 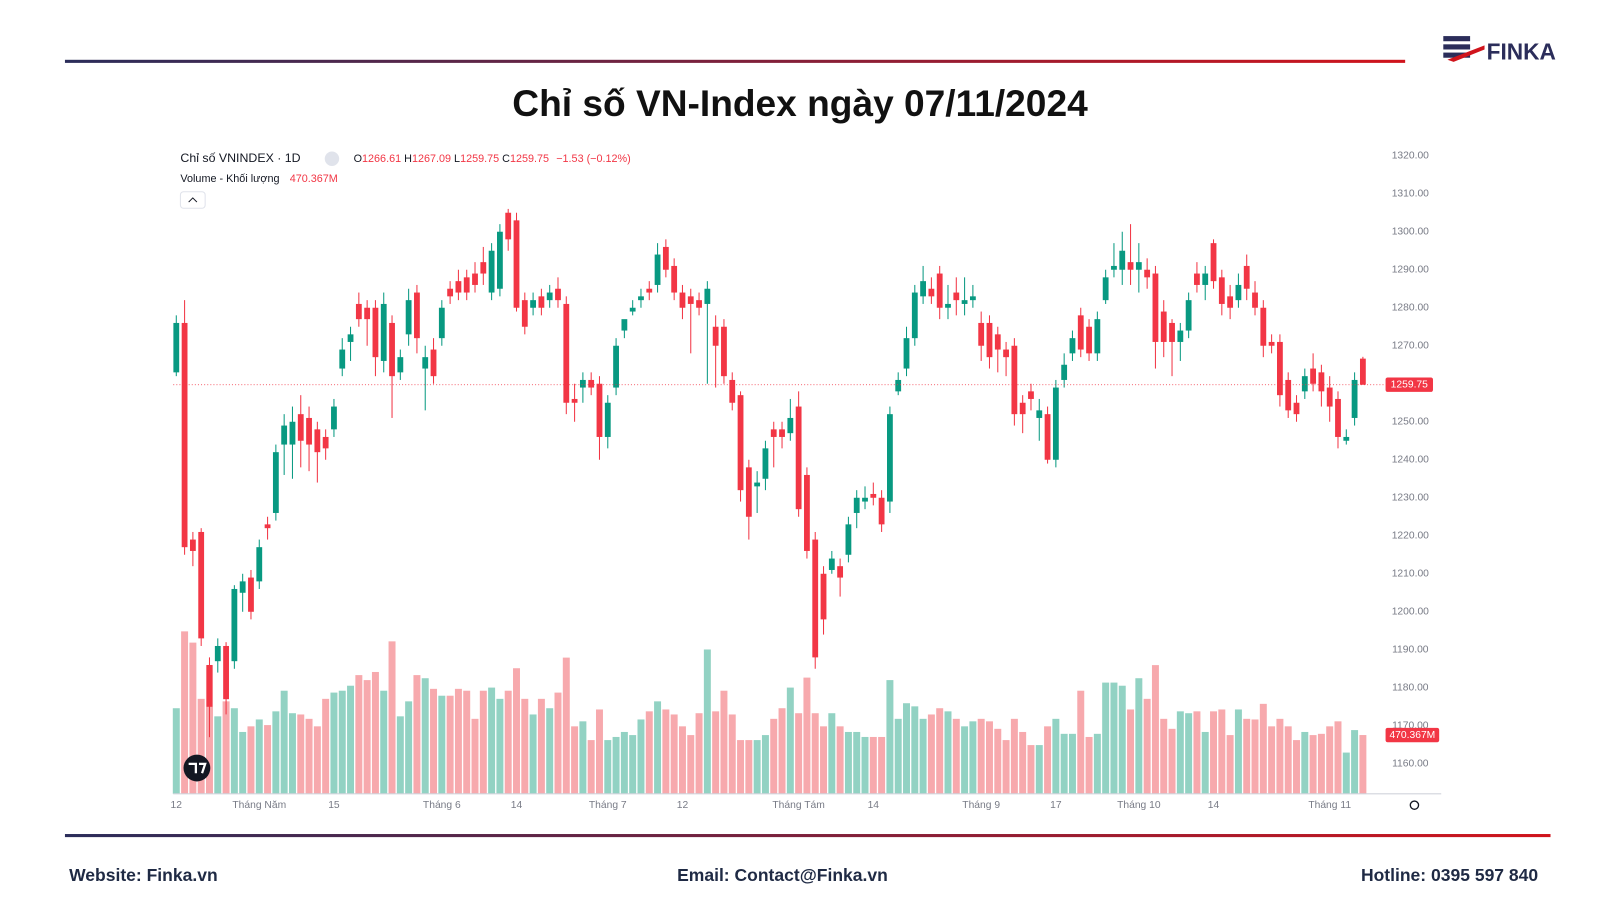 What do you see at coordinates (314, 179) in the screenshot?
I see `volume-value: 470.367M` at bounding box center [314, 179].